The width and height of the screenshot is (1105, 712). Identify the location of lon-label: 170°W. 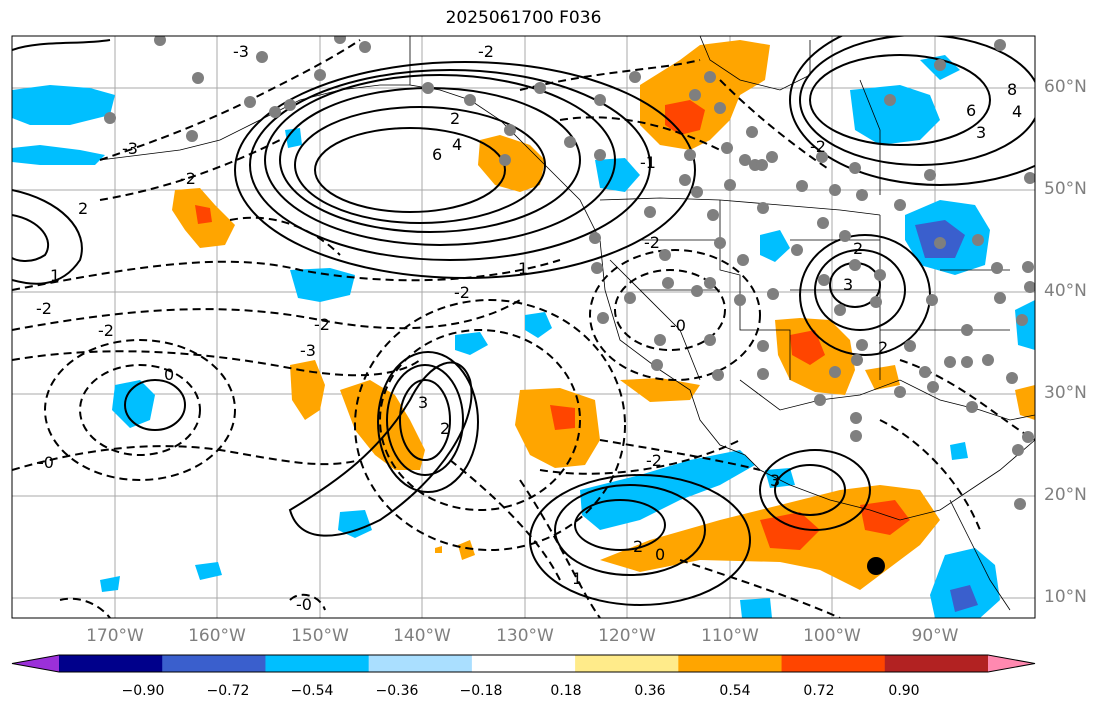
(115, 636).